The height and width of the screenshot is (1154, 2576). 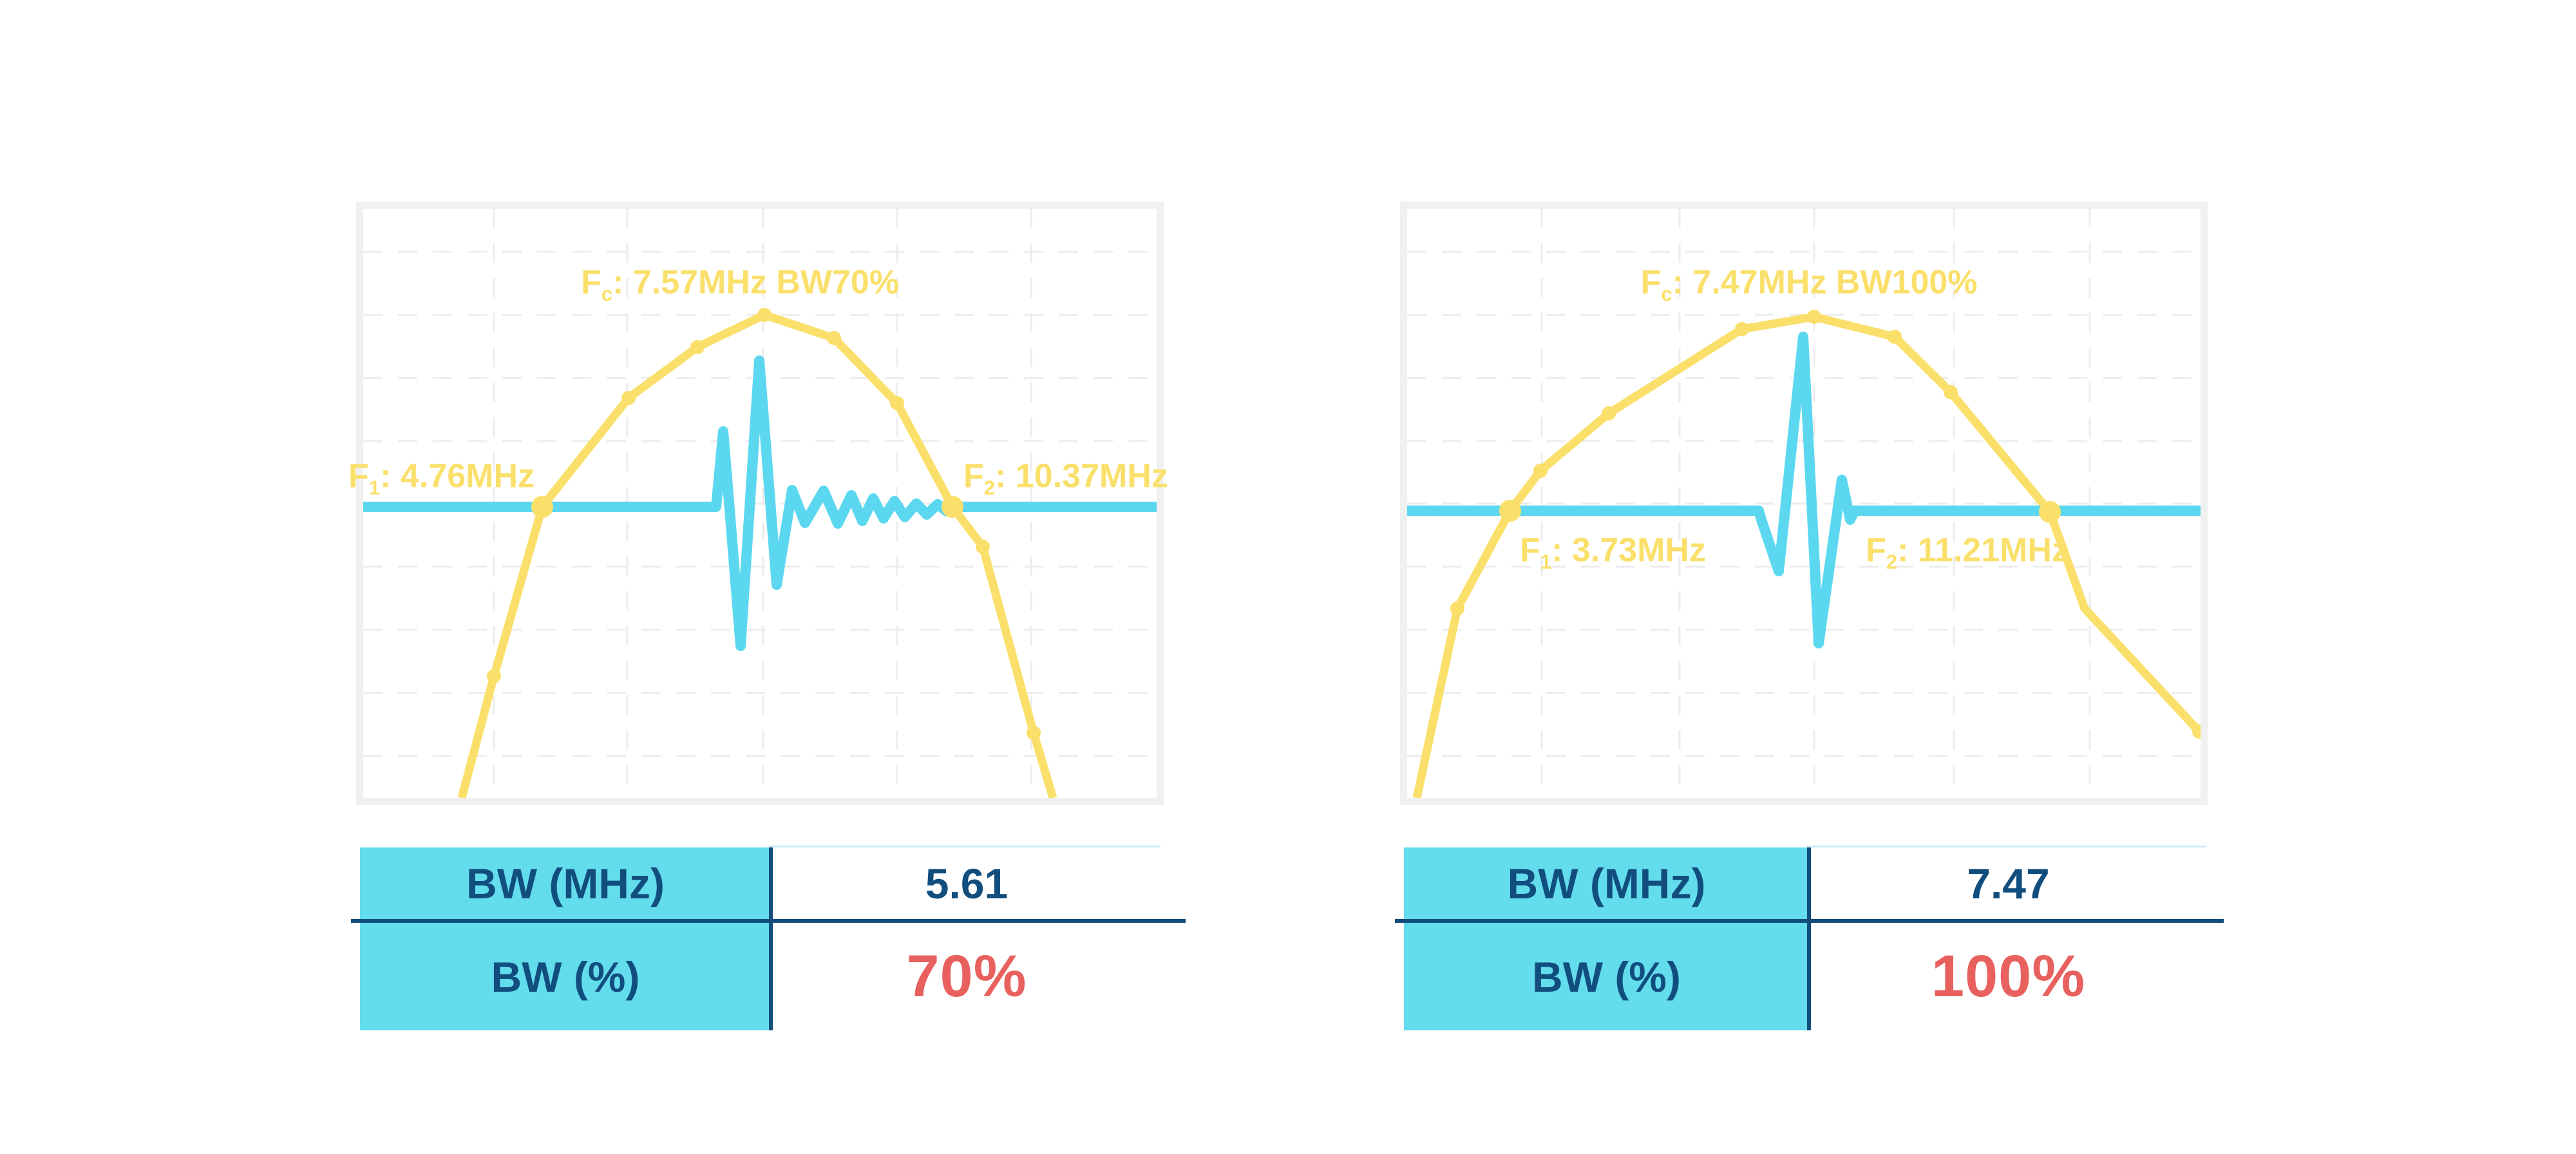 I want to click on left-f1-annotation: F1: 4.76MHz, so click(x=445, y=477).